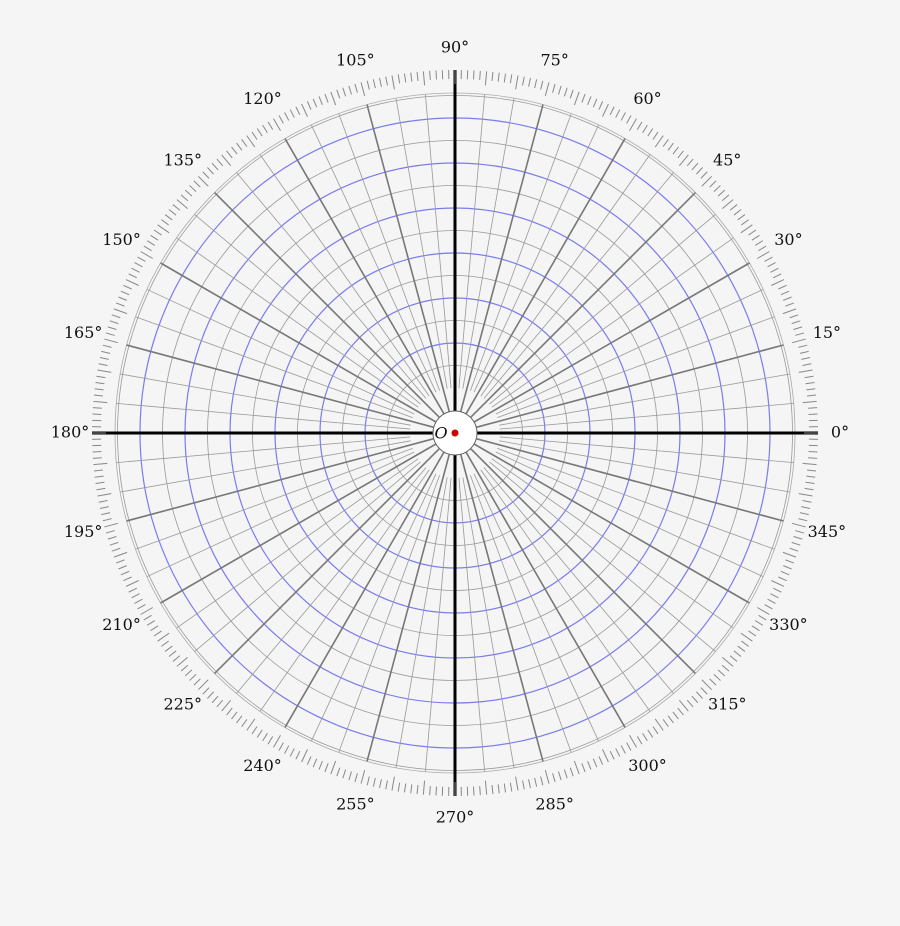  Describe the element at coordinates (554, 803) in the screenshot. I see `angle-label: 285°` at that location.